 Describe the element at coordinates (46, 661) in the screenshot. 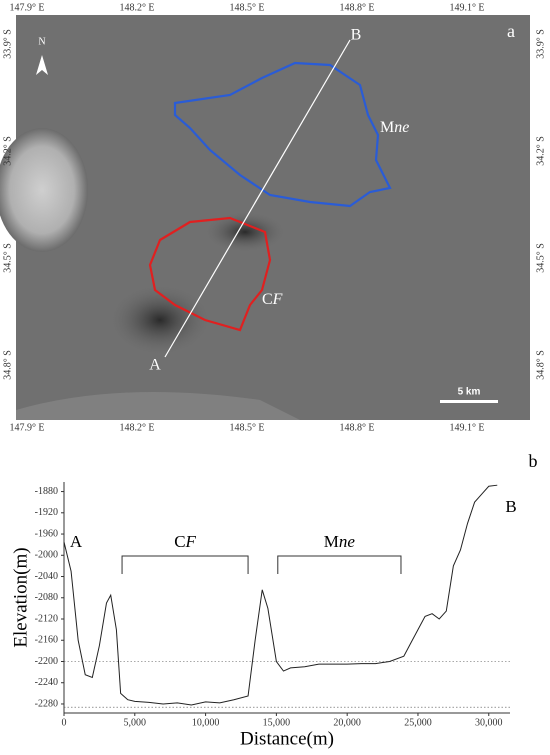

I see `y-tick-label: -2200` at that location.